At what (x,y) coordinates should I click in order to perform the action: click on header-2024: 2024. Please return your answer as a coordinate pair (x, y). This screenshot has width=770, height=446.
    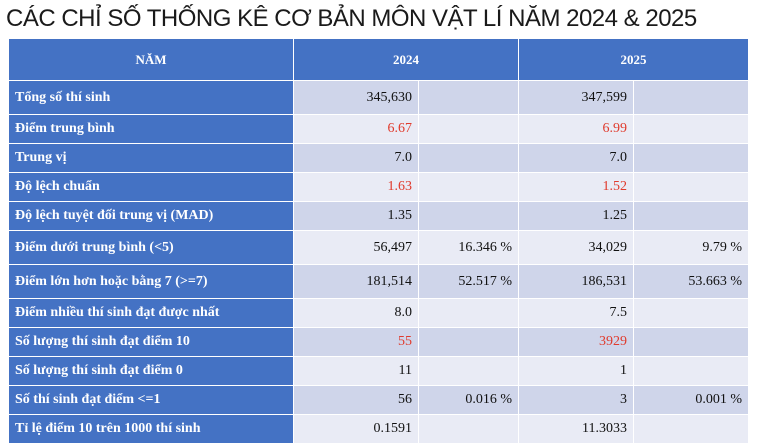
    Looking at the image, I should click on (406, 59).